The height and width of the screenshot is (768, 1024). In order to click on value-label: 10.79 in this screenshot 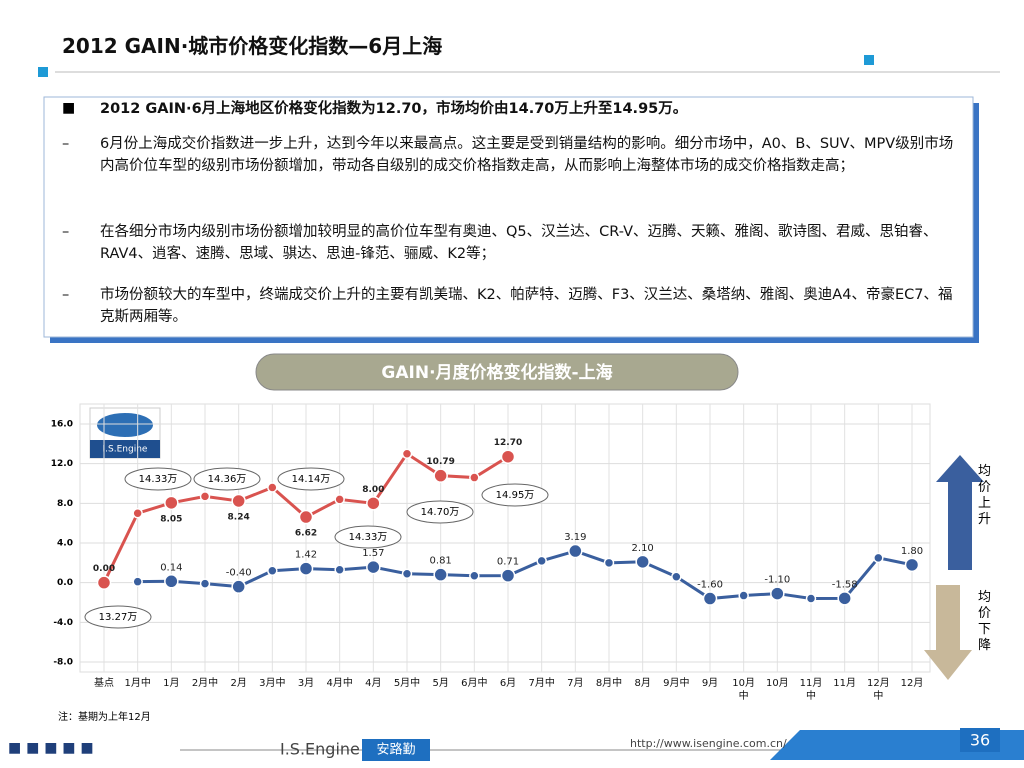, I will do `click(440, 462)`.